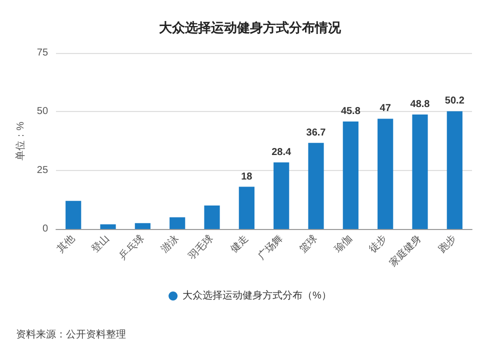 This screenshot has height=362, width=500. What do you see at coordinates (454, 101) in the screenshot?
I see `data-label: 50.2` at bounding box center [454, 101].